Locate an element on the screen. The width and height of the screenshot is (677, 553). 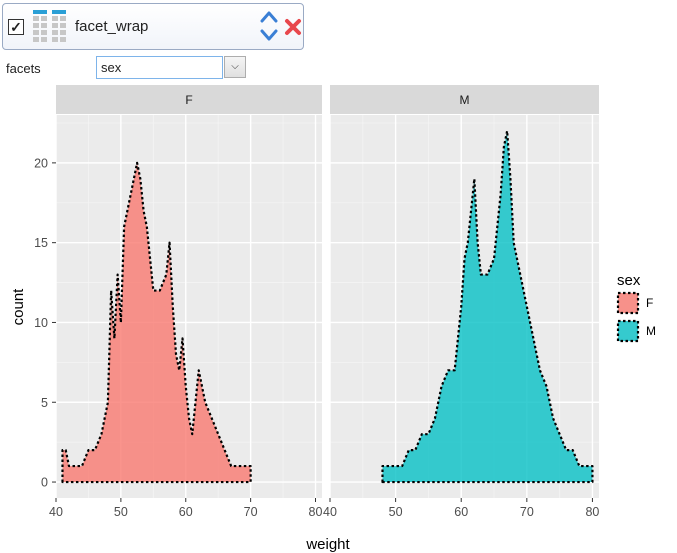
legend-item-F: F is located at coordinates (634, 303).